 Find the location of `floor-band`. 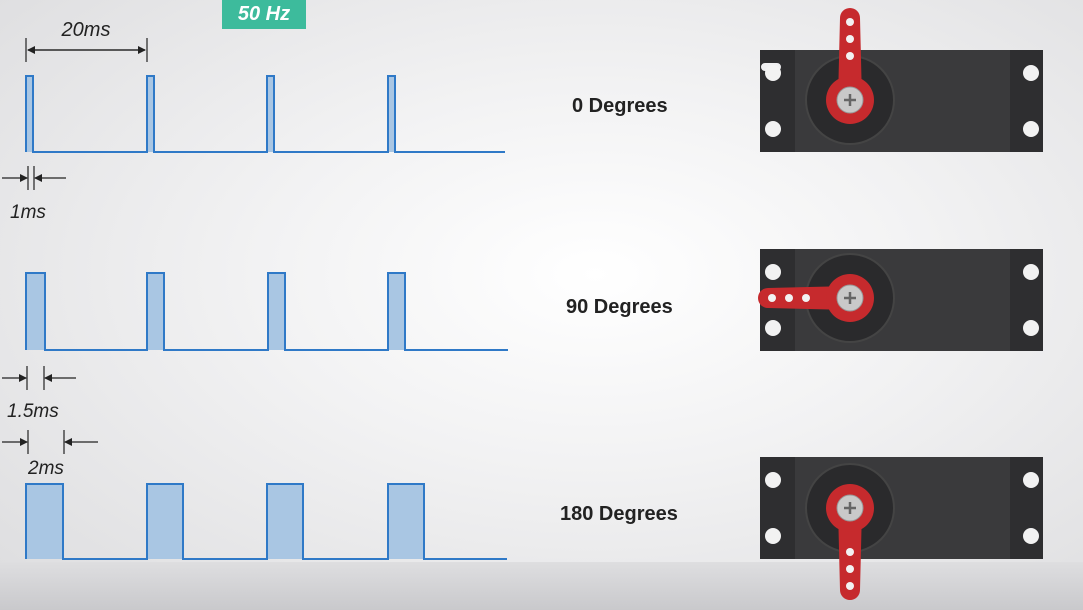

floor-band is located at coordinates (541, 586).